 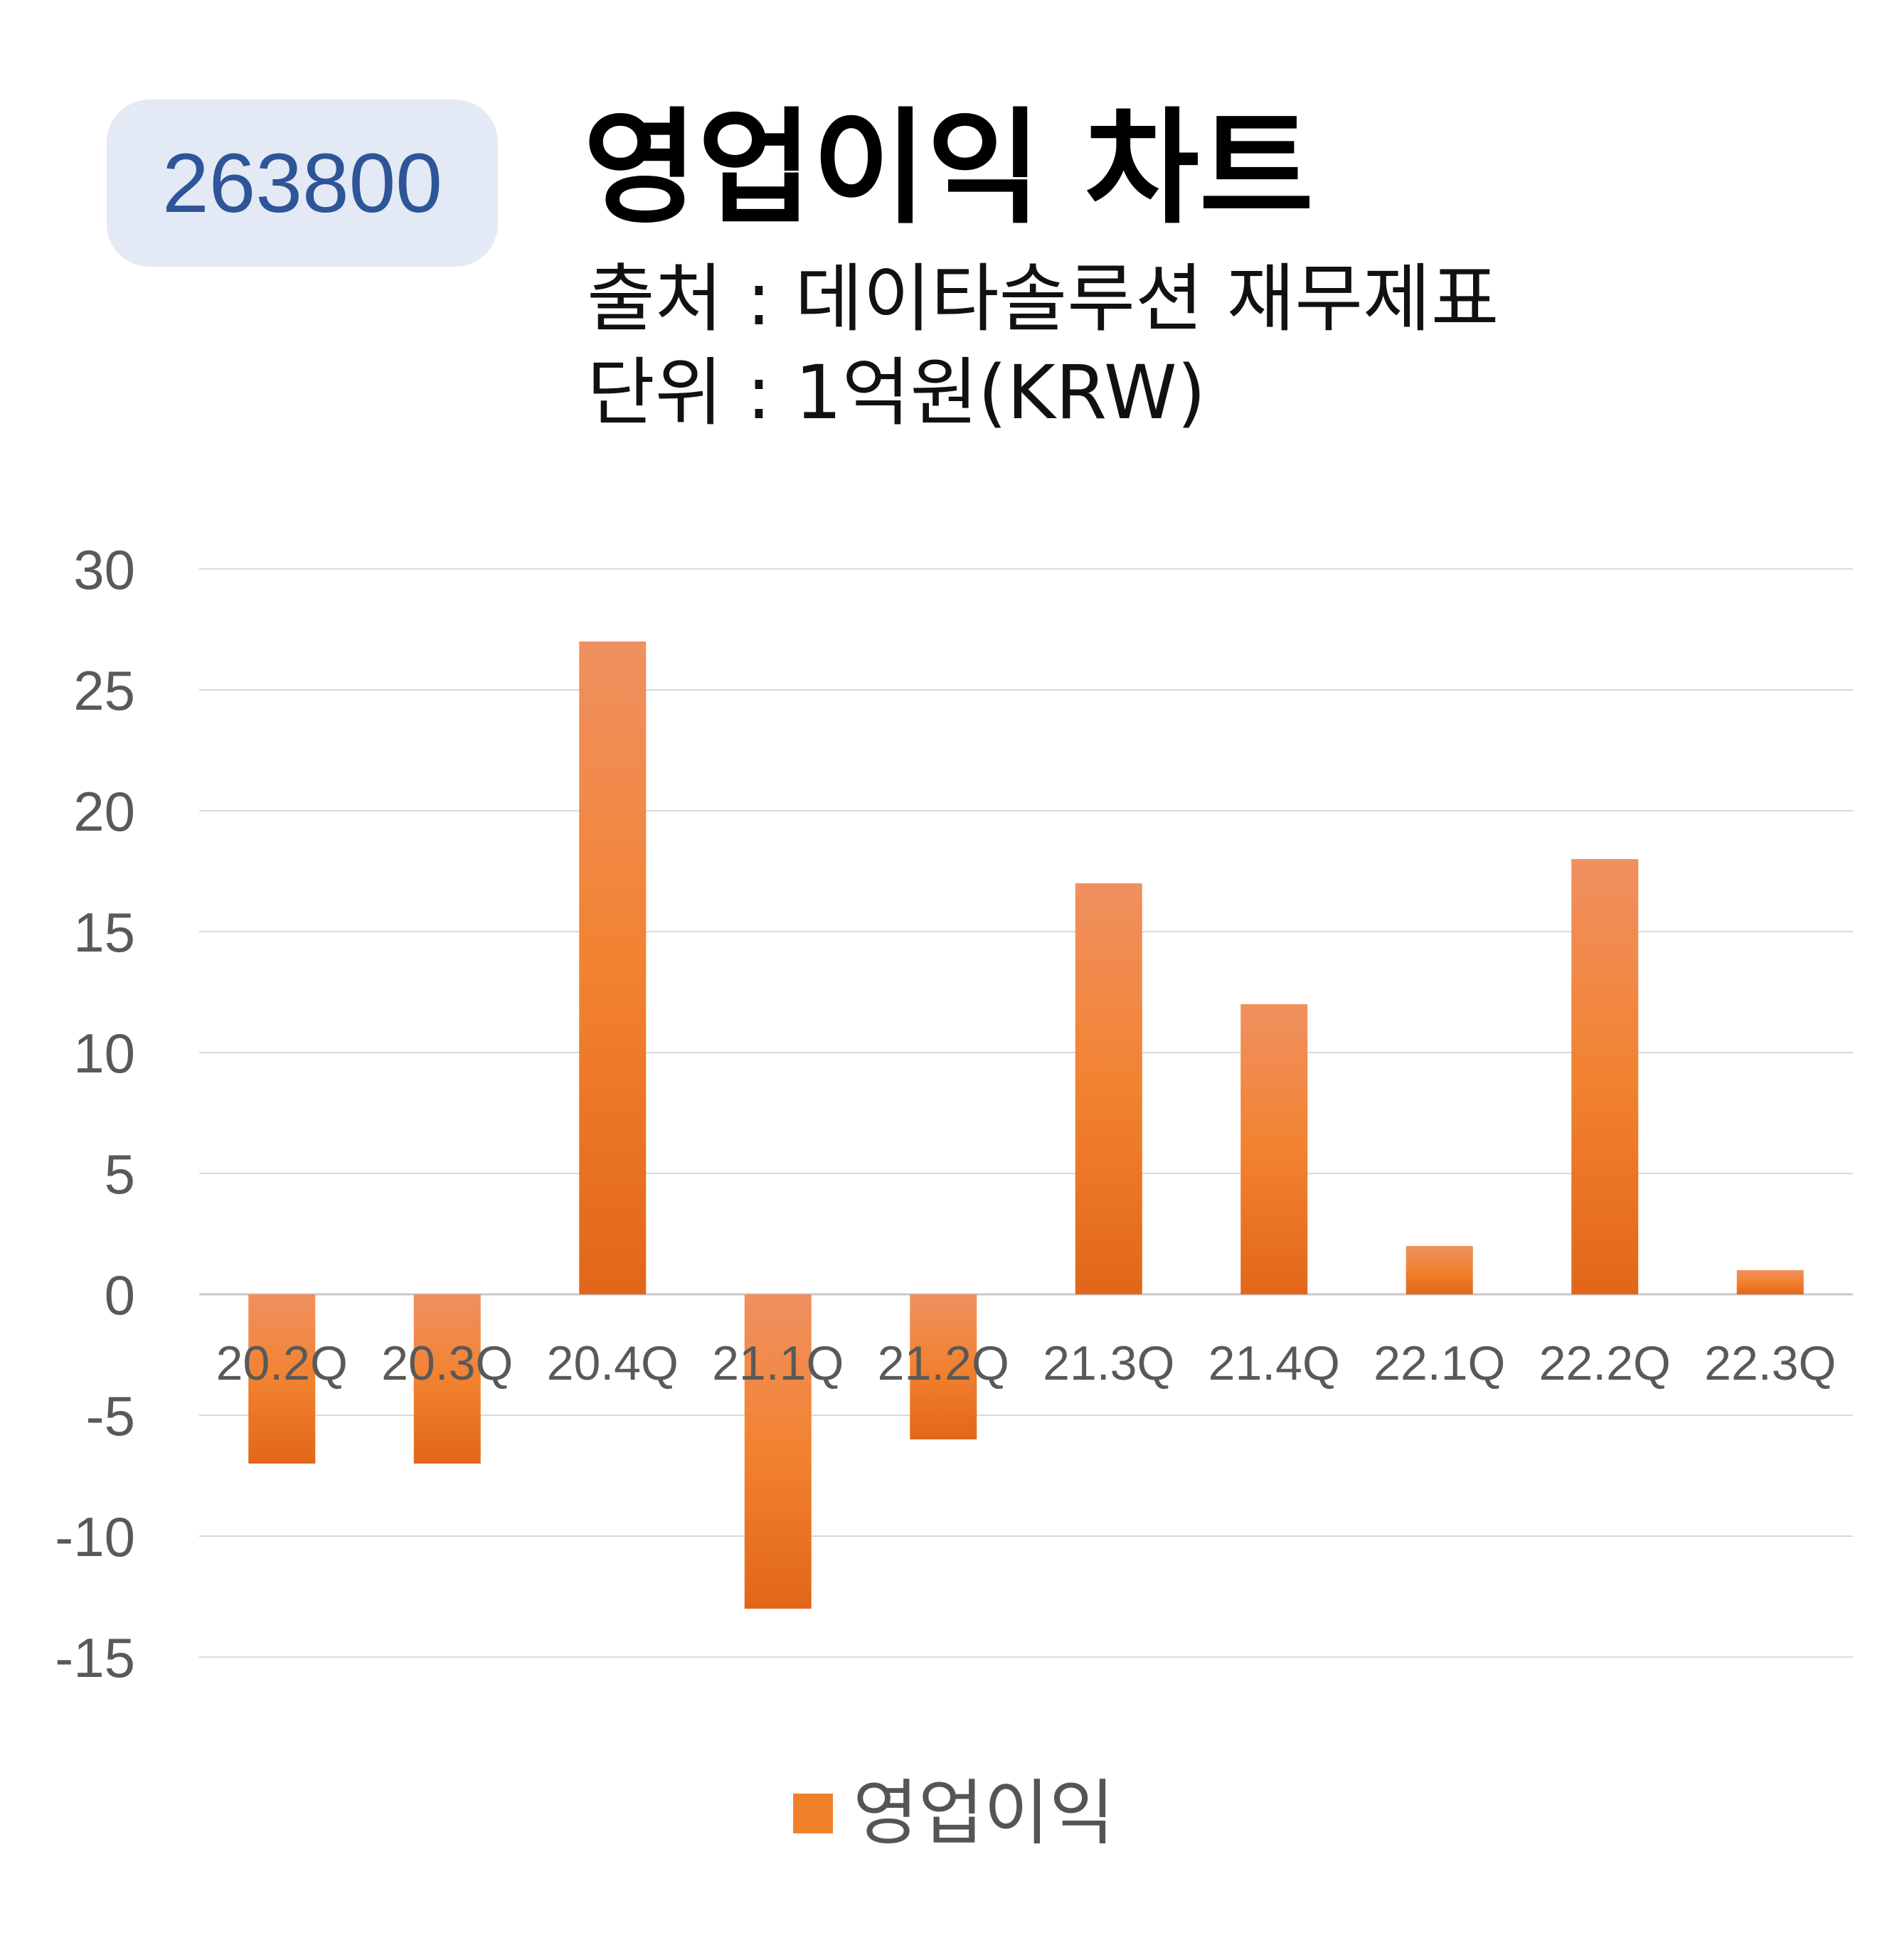 I want to click on legend-label: 영업이익, so click(x=984, y=1813).